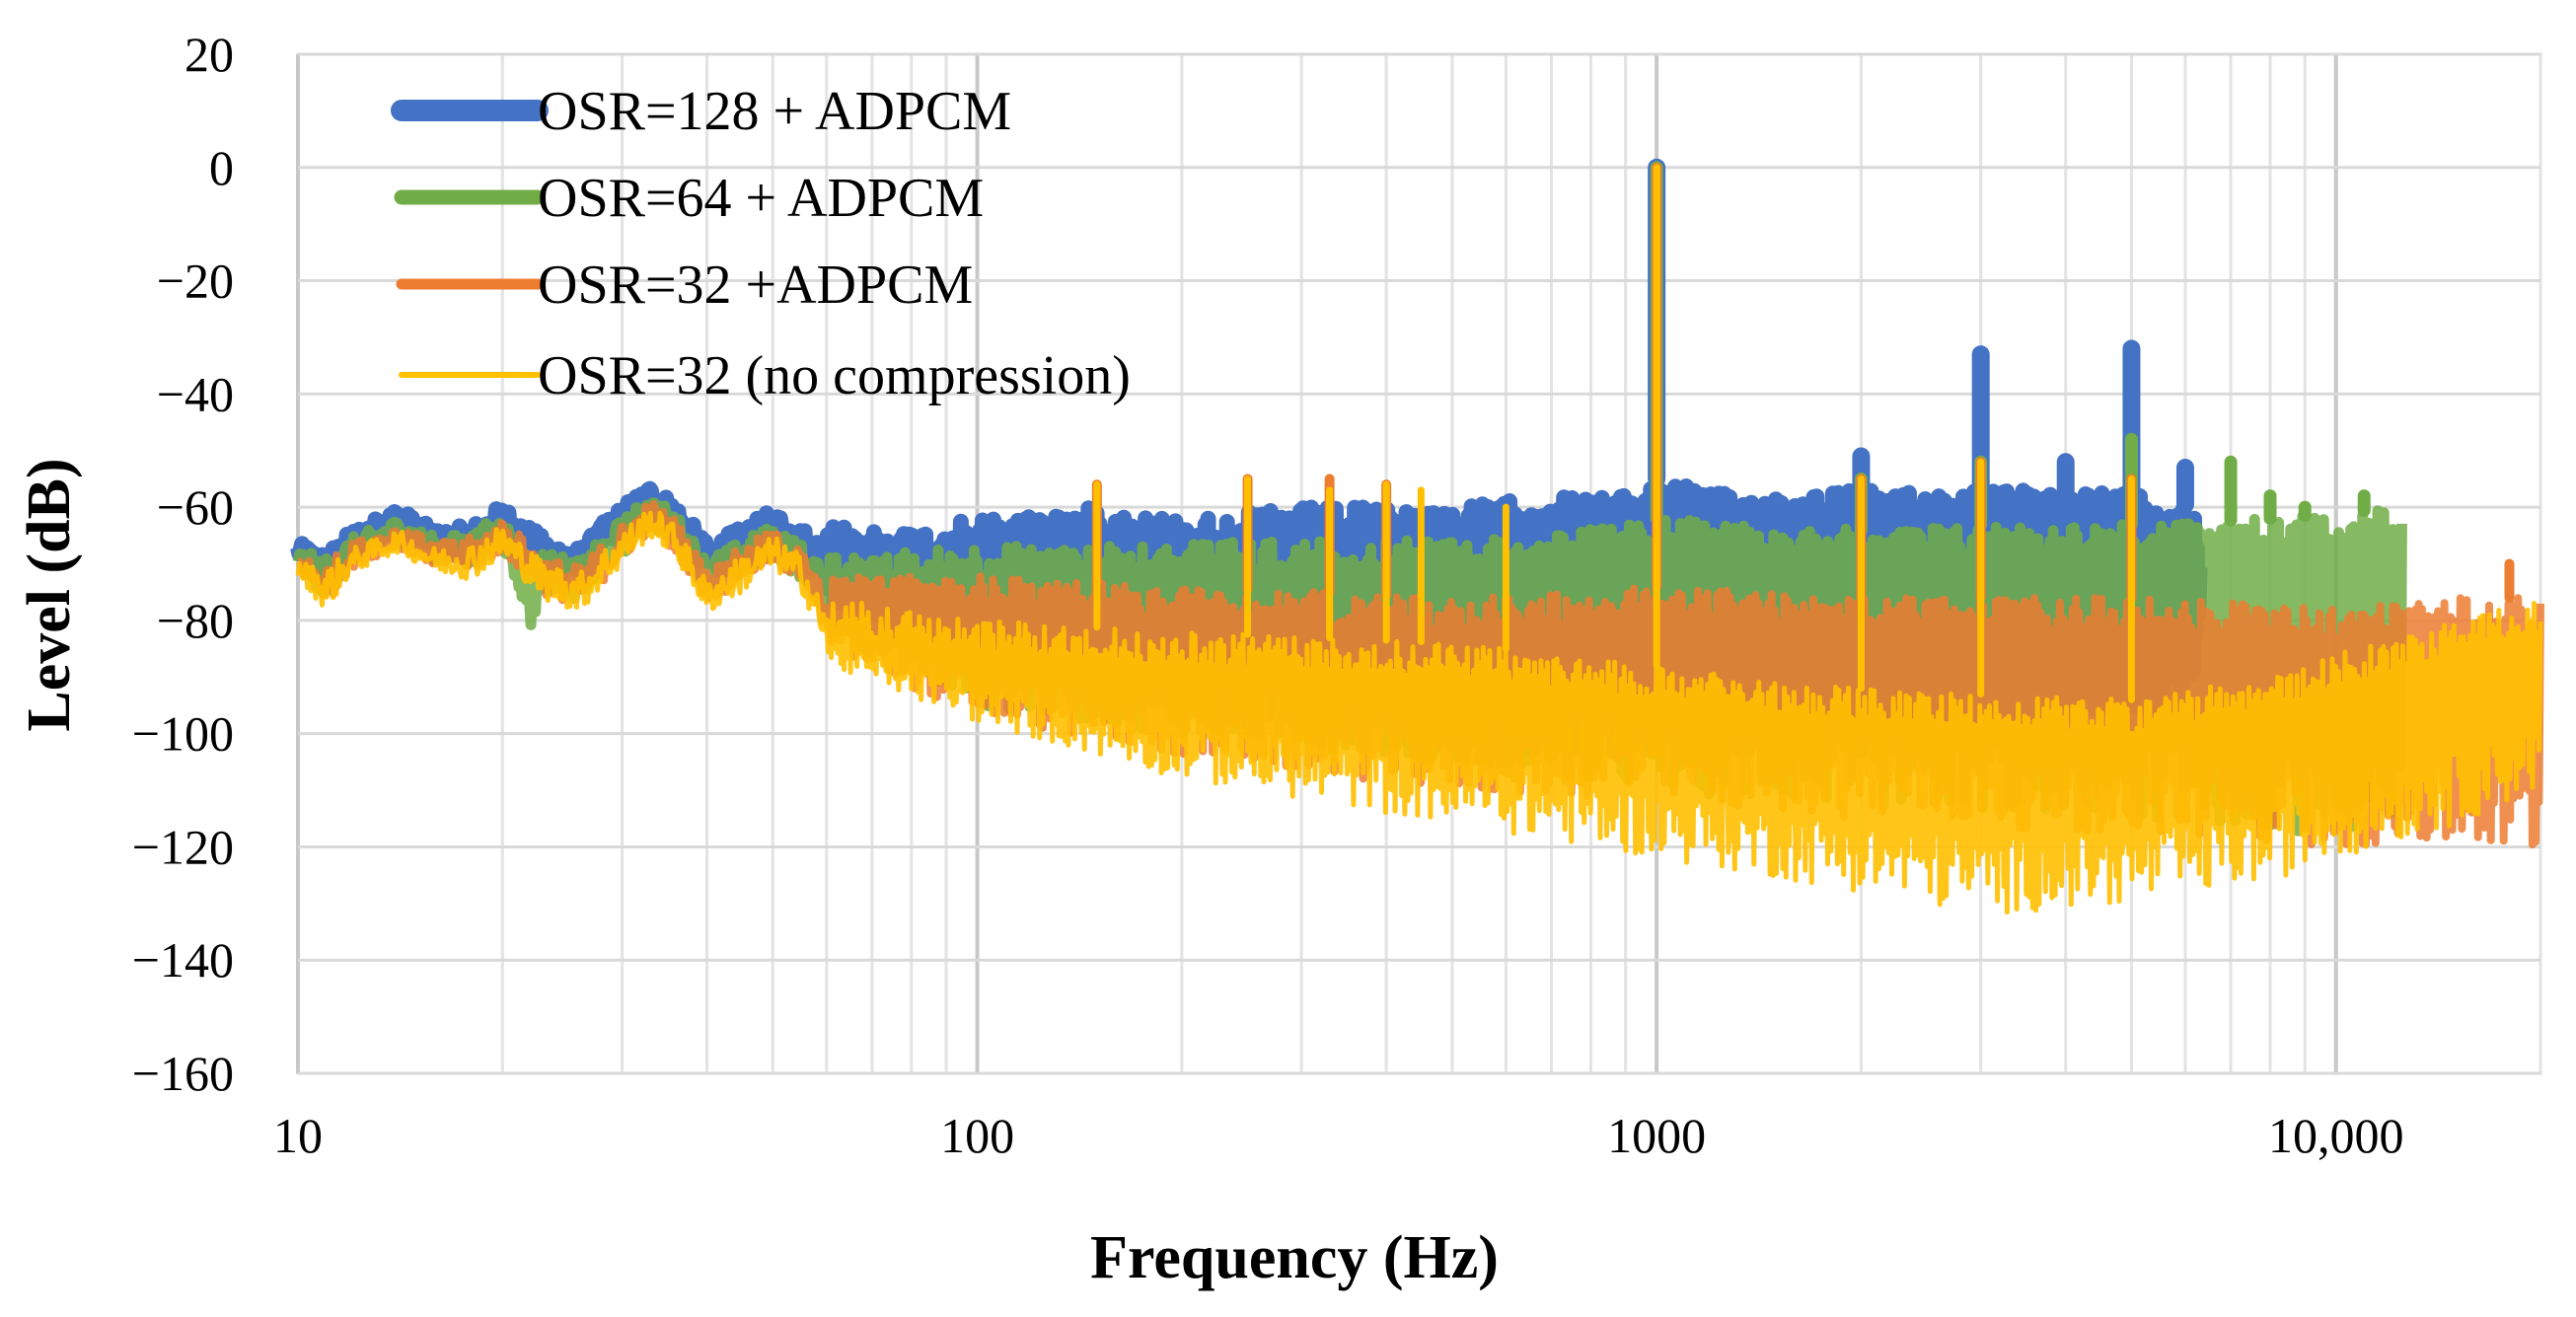 This screenshot has height=1317, width=2576. What do you see at coordinates (195, 393) in the screenshot?
I see `y-tick-label: −40` at bounding box center [195, 393].